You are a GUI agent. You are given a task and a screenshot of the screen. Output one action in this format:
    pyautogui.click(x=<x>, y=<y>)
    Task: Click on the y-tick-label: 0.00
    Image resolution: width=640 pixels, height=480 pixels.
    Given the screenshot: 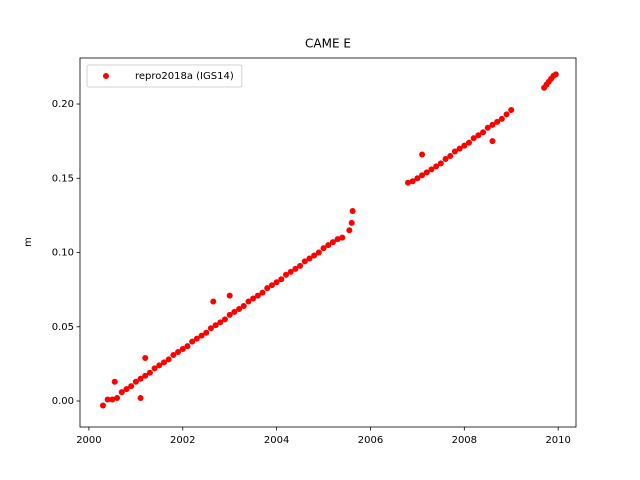 What is the action you would take?
    pyautogui.click(x=63, y=401)
    